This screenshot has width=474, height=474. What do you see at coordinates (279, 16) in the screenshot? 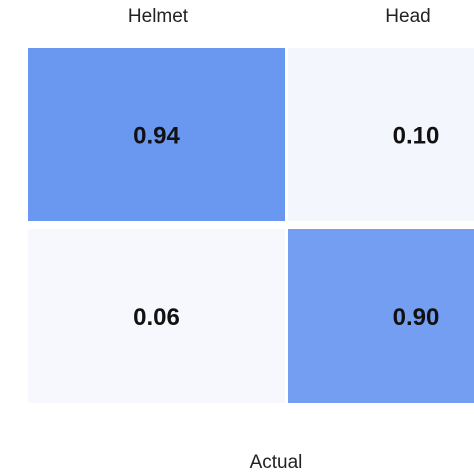
I see `column-labels: Helmet Head` at bounding box center [279, 16].